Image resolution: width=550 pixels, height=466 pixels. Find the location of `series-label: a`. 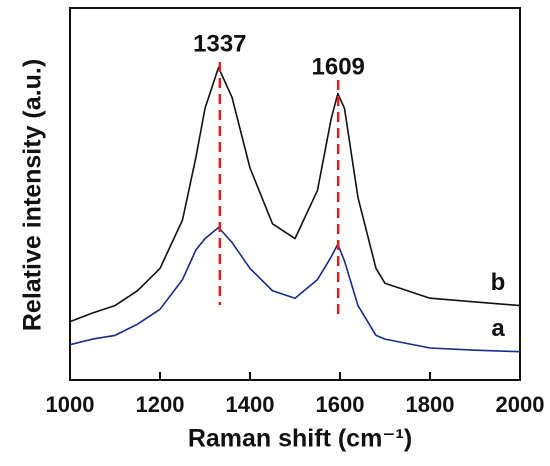

series-label: a is located at coordinates (498, 328).